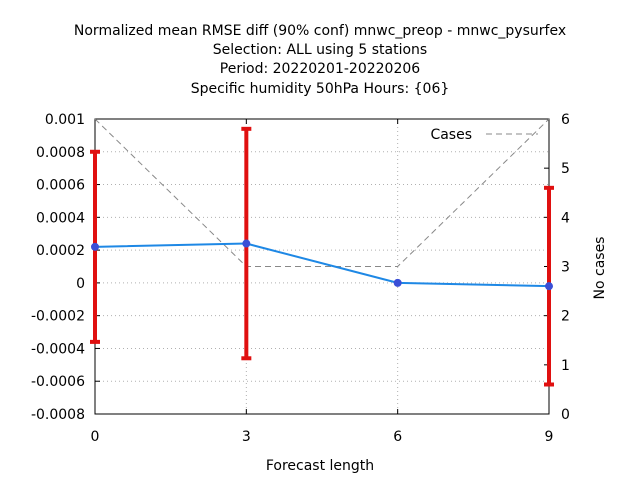 This screenshot has width=640, height=480. I want to click on y2-tick-label: 1, so click(565, 366).